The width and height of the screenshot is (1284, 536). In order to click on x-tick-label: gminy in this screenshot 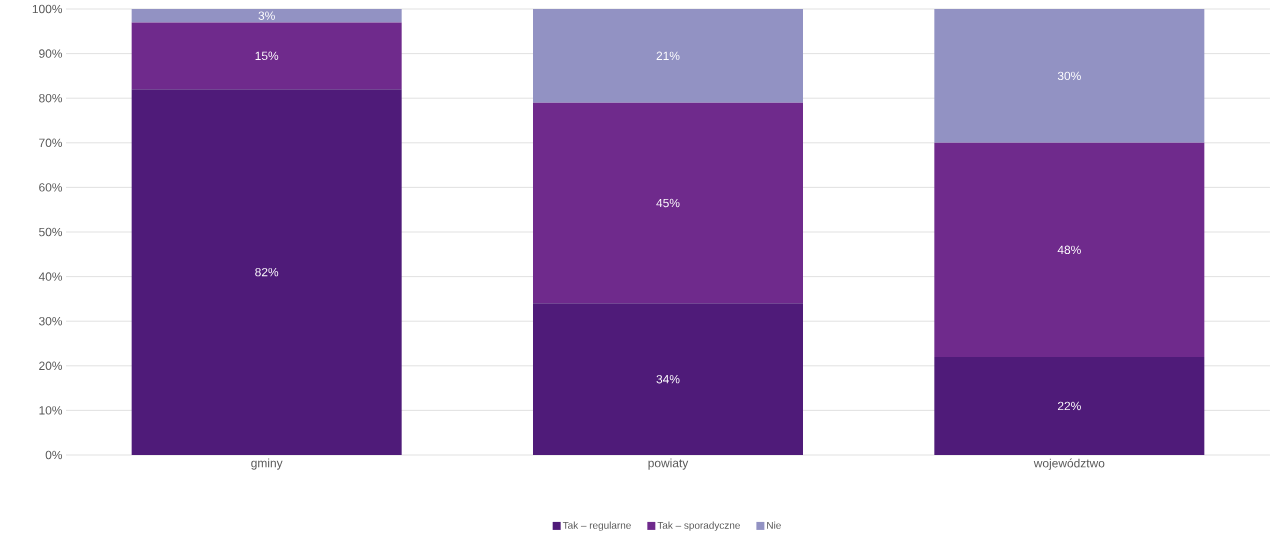, I will do `click(267, 464)`.